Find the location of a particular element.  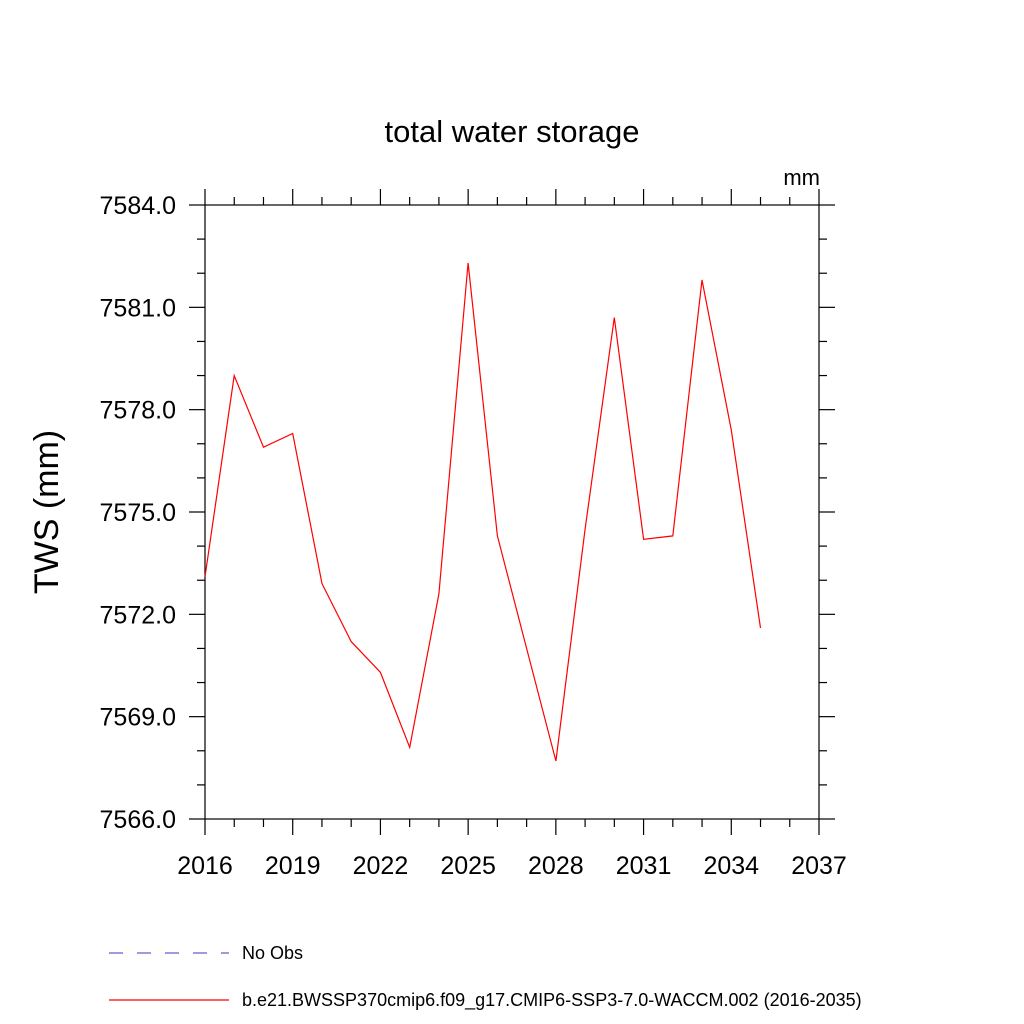

x-tick-label: 2016 is located at coordinates (205, 866).